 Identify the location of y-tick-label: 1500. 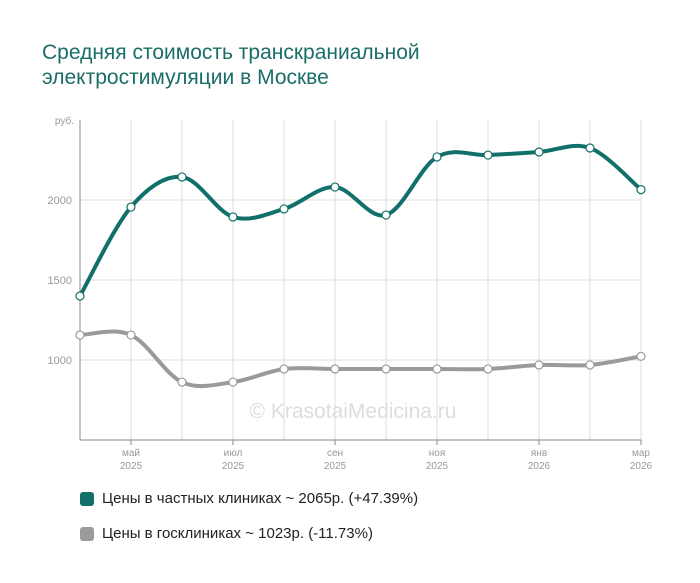
(60, 281).